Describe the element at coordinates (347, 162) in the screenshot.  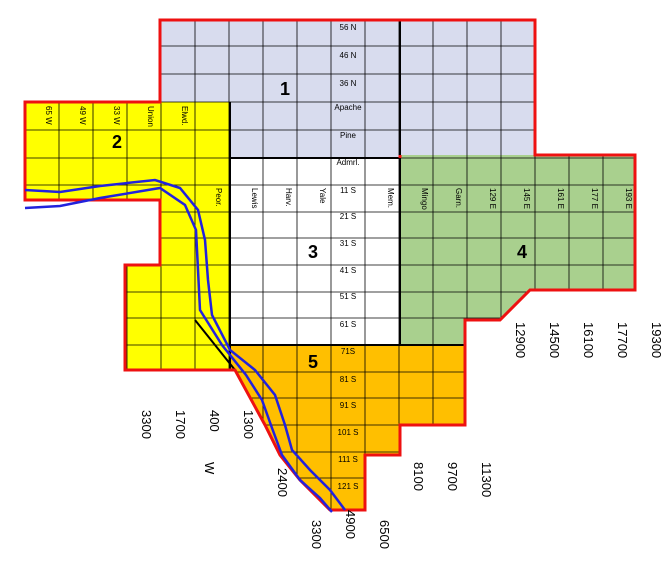
I see `street-label: Admrl.` at that location.